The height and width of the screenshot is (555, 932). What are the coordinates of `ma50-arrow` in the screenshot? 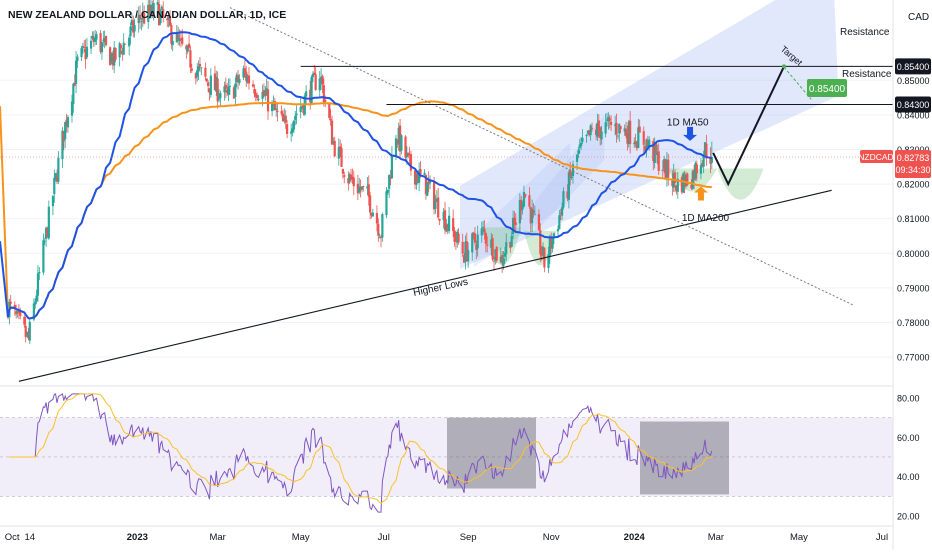 It's located at (690, 133).